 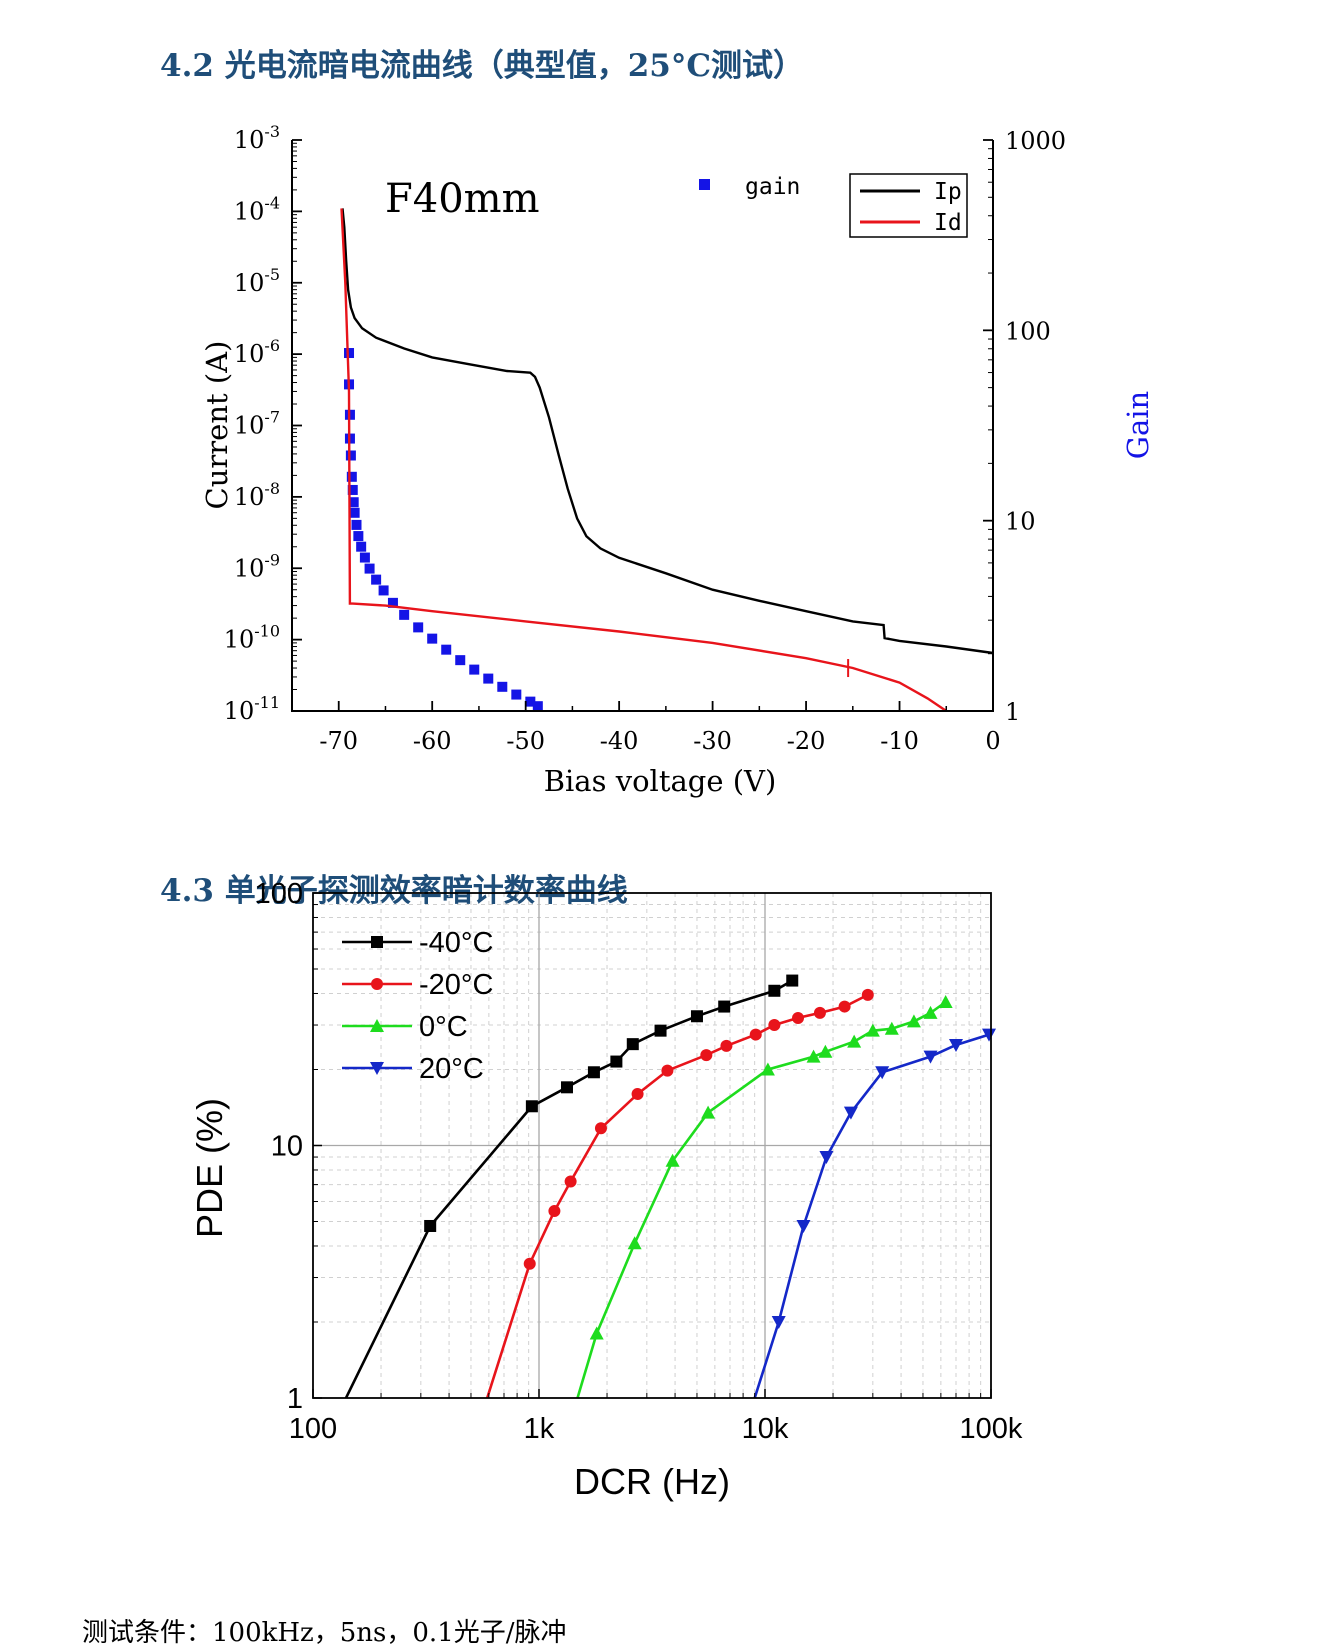 I want to click on y-tick-label: 1, so click(x=295, y=1399).